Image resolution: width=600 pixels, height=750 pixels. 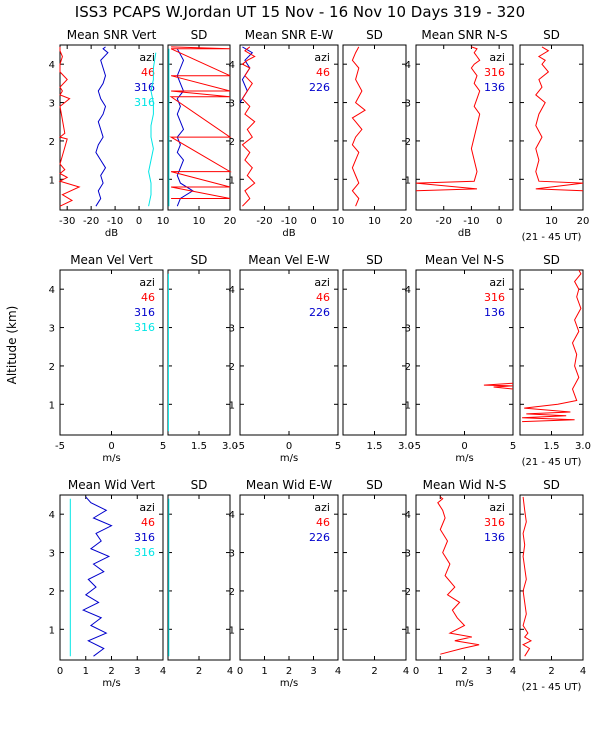 What do you see at coordinates (440, 671) in the screenshot?
I see `x-tick-label: 1` at bounding box center [440, 671].